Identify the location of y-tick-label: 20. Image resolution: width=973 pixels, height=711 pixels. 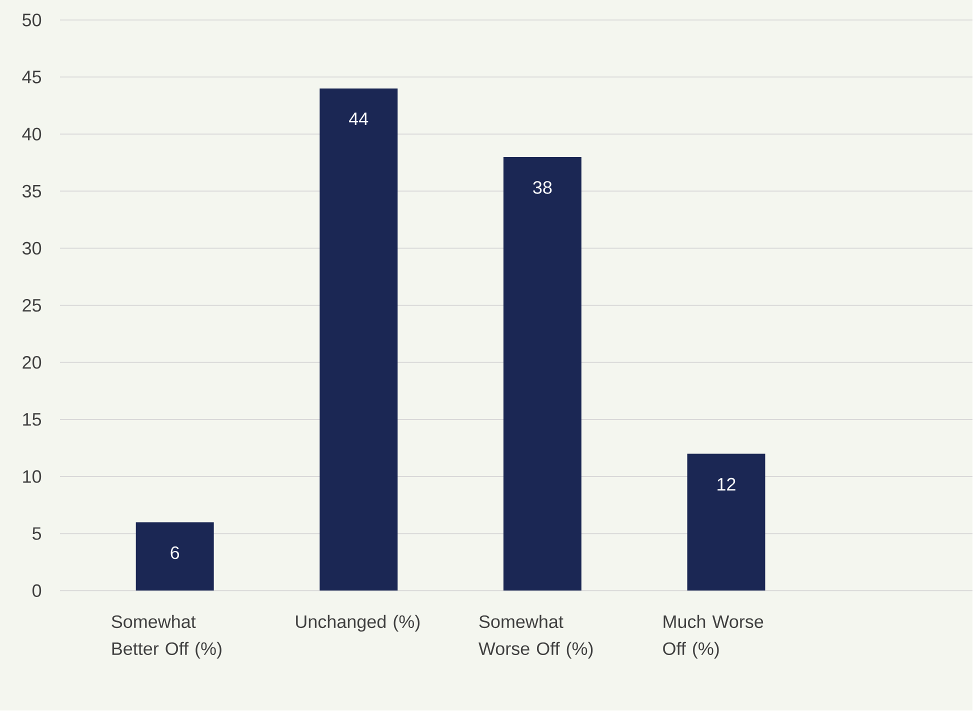
(32, 362).